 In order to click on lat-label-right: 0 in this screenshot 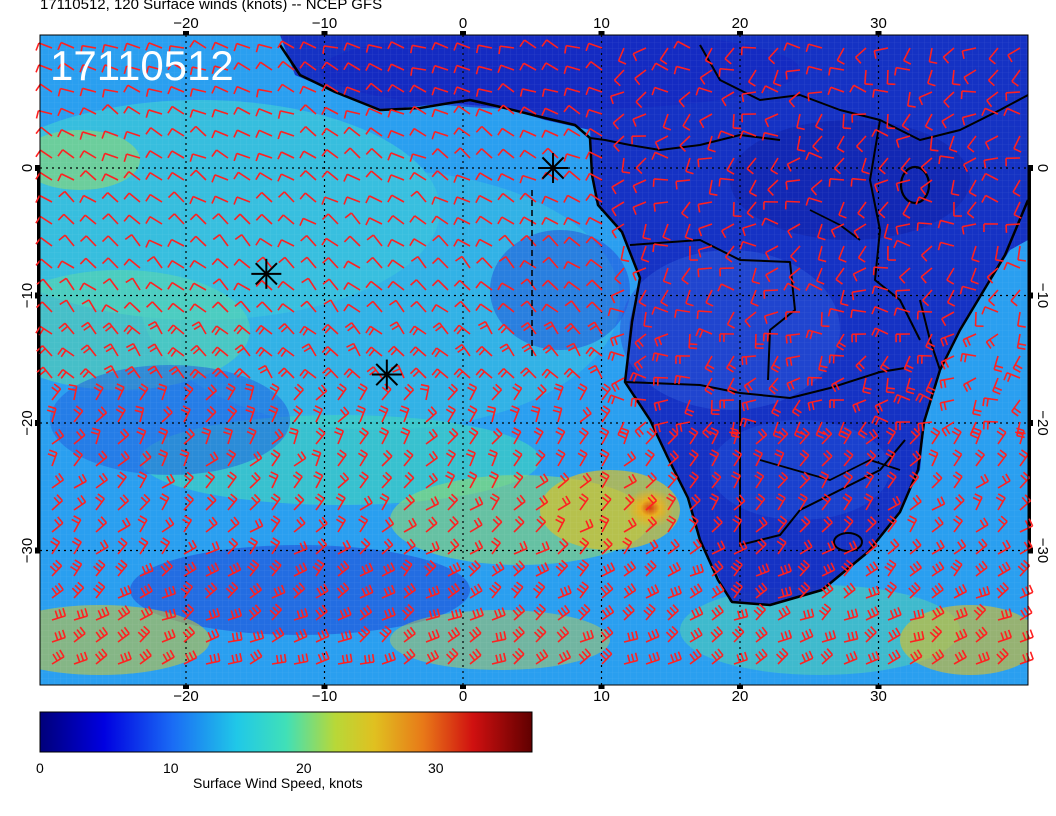, I will do `click(1042, 168)`.